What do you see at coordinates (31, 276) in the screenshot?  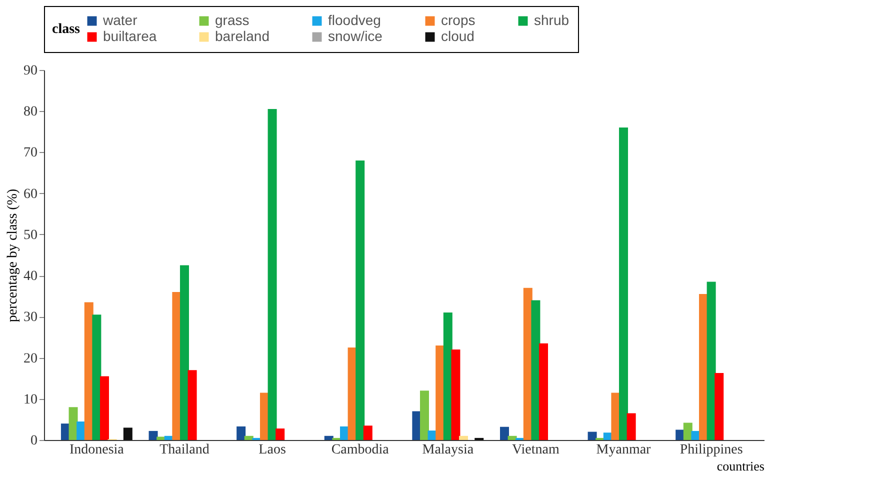 I see `y-tick-label: 40` at bounding box center [31, 276].